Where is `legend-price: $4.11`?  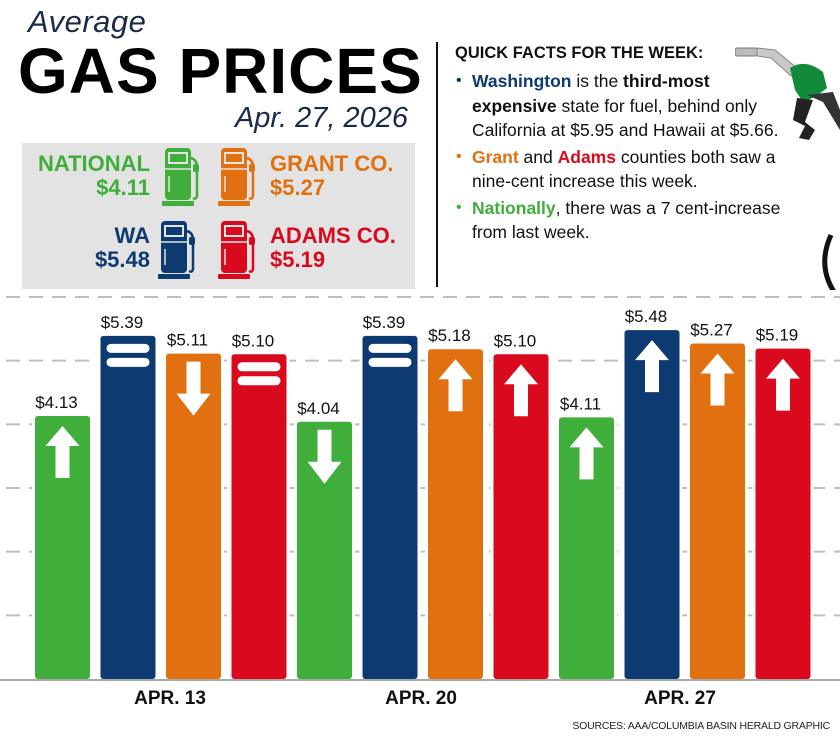
legend-price: $4.11 is located at coordinates (123, 187).